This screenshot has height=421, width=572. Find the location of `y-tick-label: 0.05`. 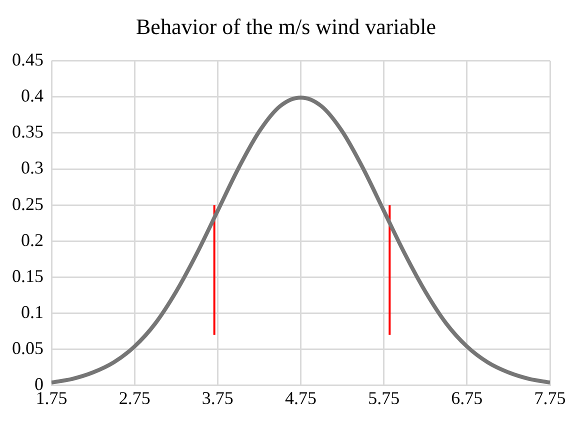

y-tick-label: 0.05 is located at coordinates (28, 348).